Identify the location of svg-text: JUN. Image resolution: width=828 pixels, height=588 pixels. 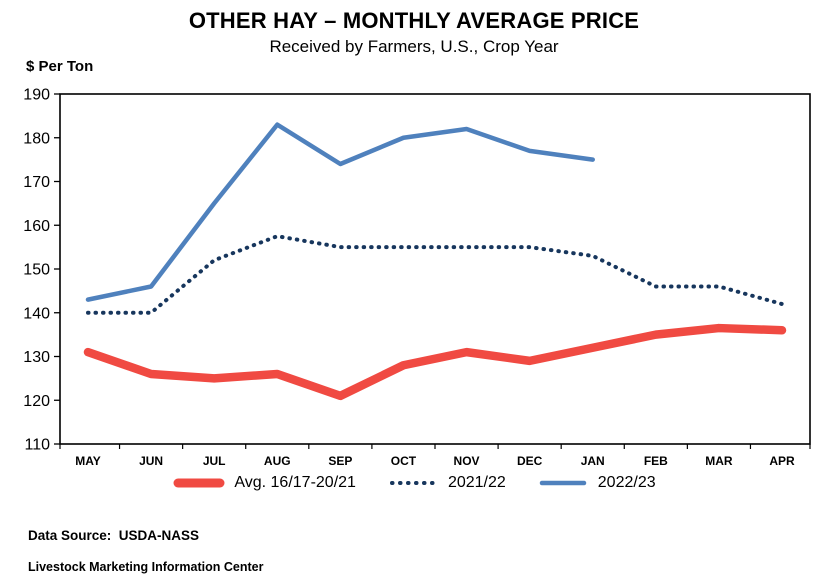
(151, 461).